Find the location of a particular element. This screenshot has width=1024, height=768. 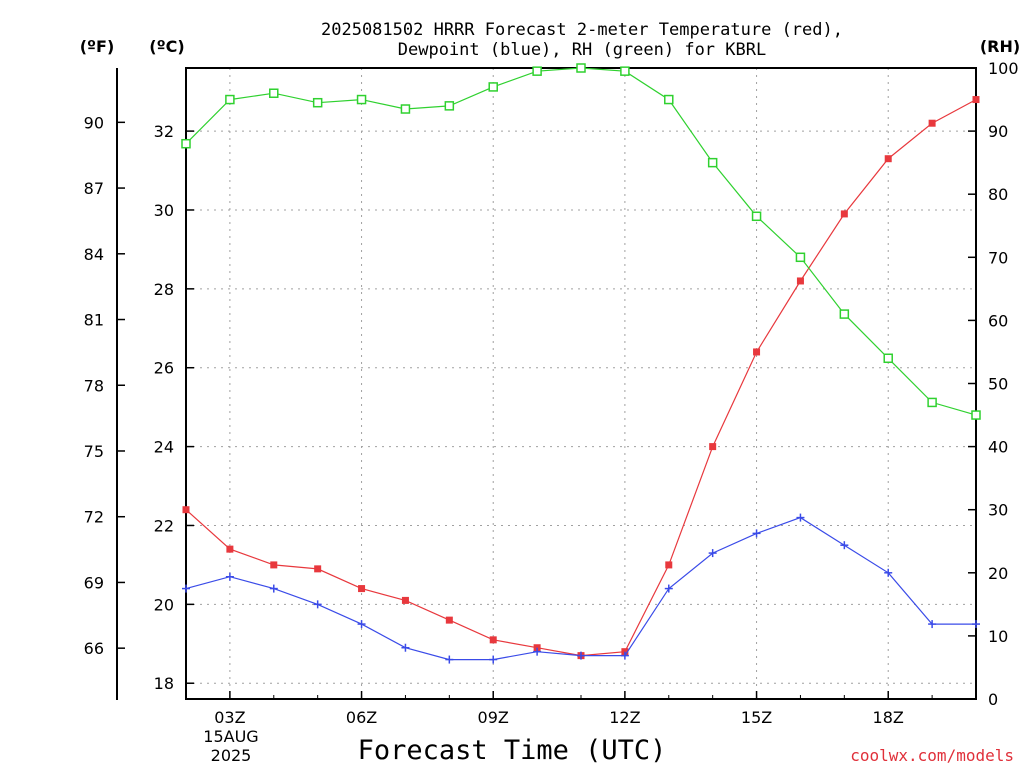

celsius-tick-label: 32 is located at coordinates (164, 131).